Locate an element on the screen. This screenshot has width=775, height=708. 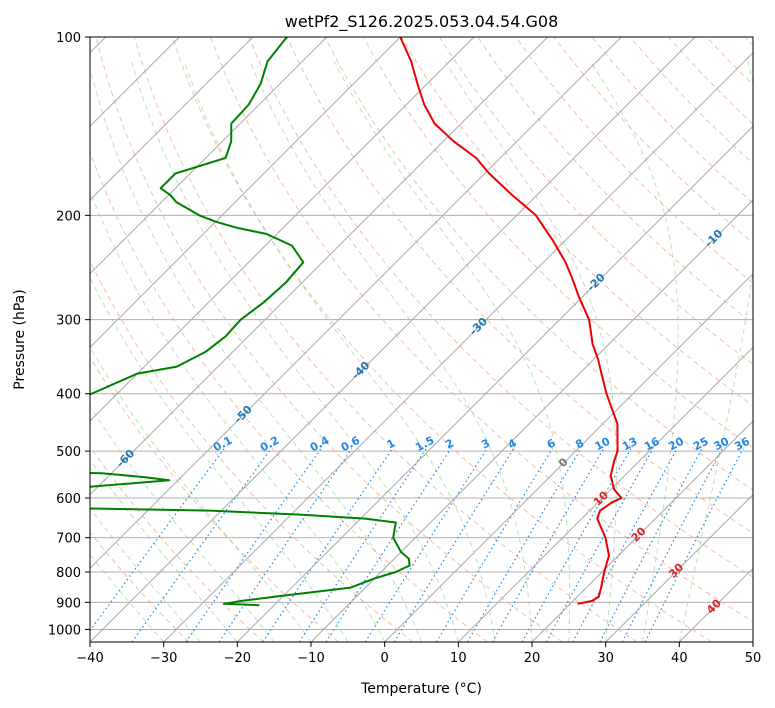
x-tick-label: −40 is located at coordinates (89, 658).